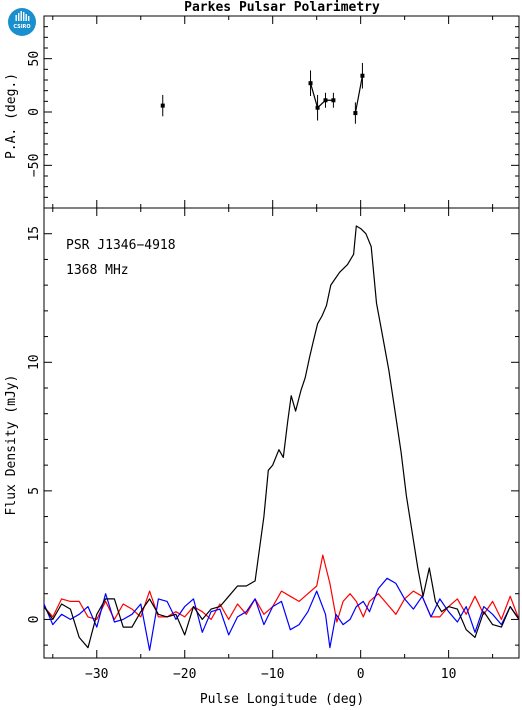 The width and height of the screenshot is (522, 710). I want to click on annotation-psr: PSR J1346−4918, so click(121, 245).